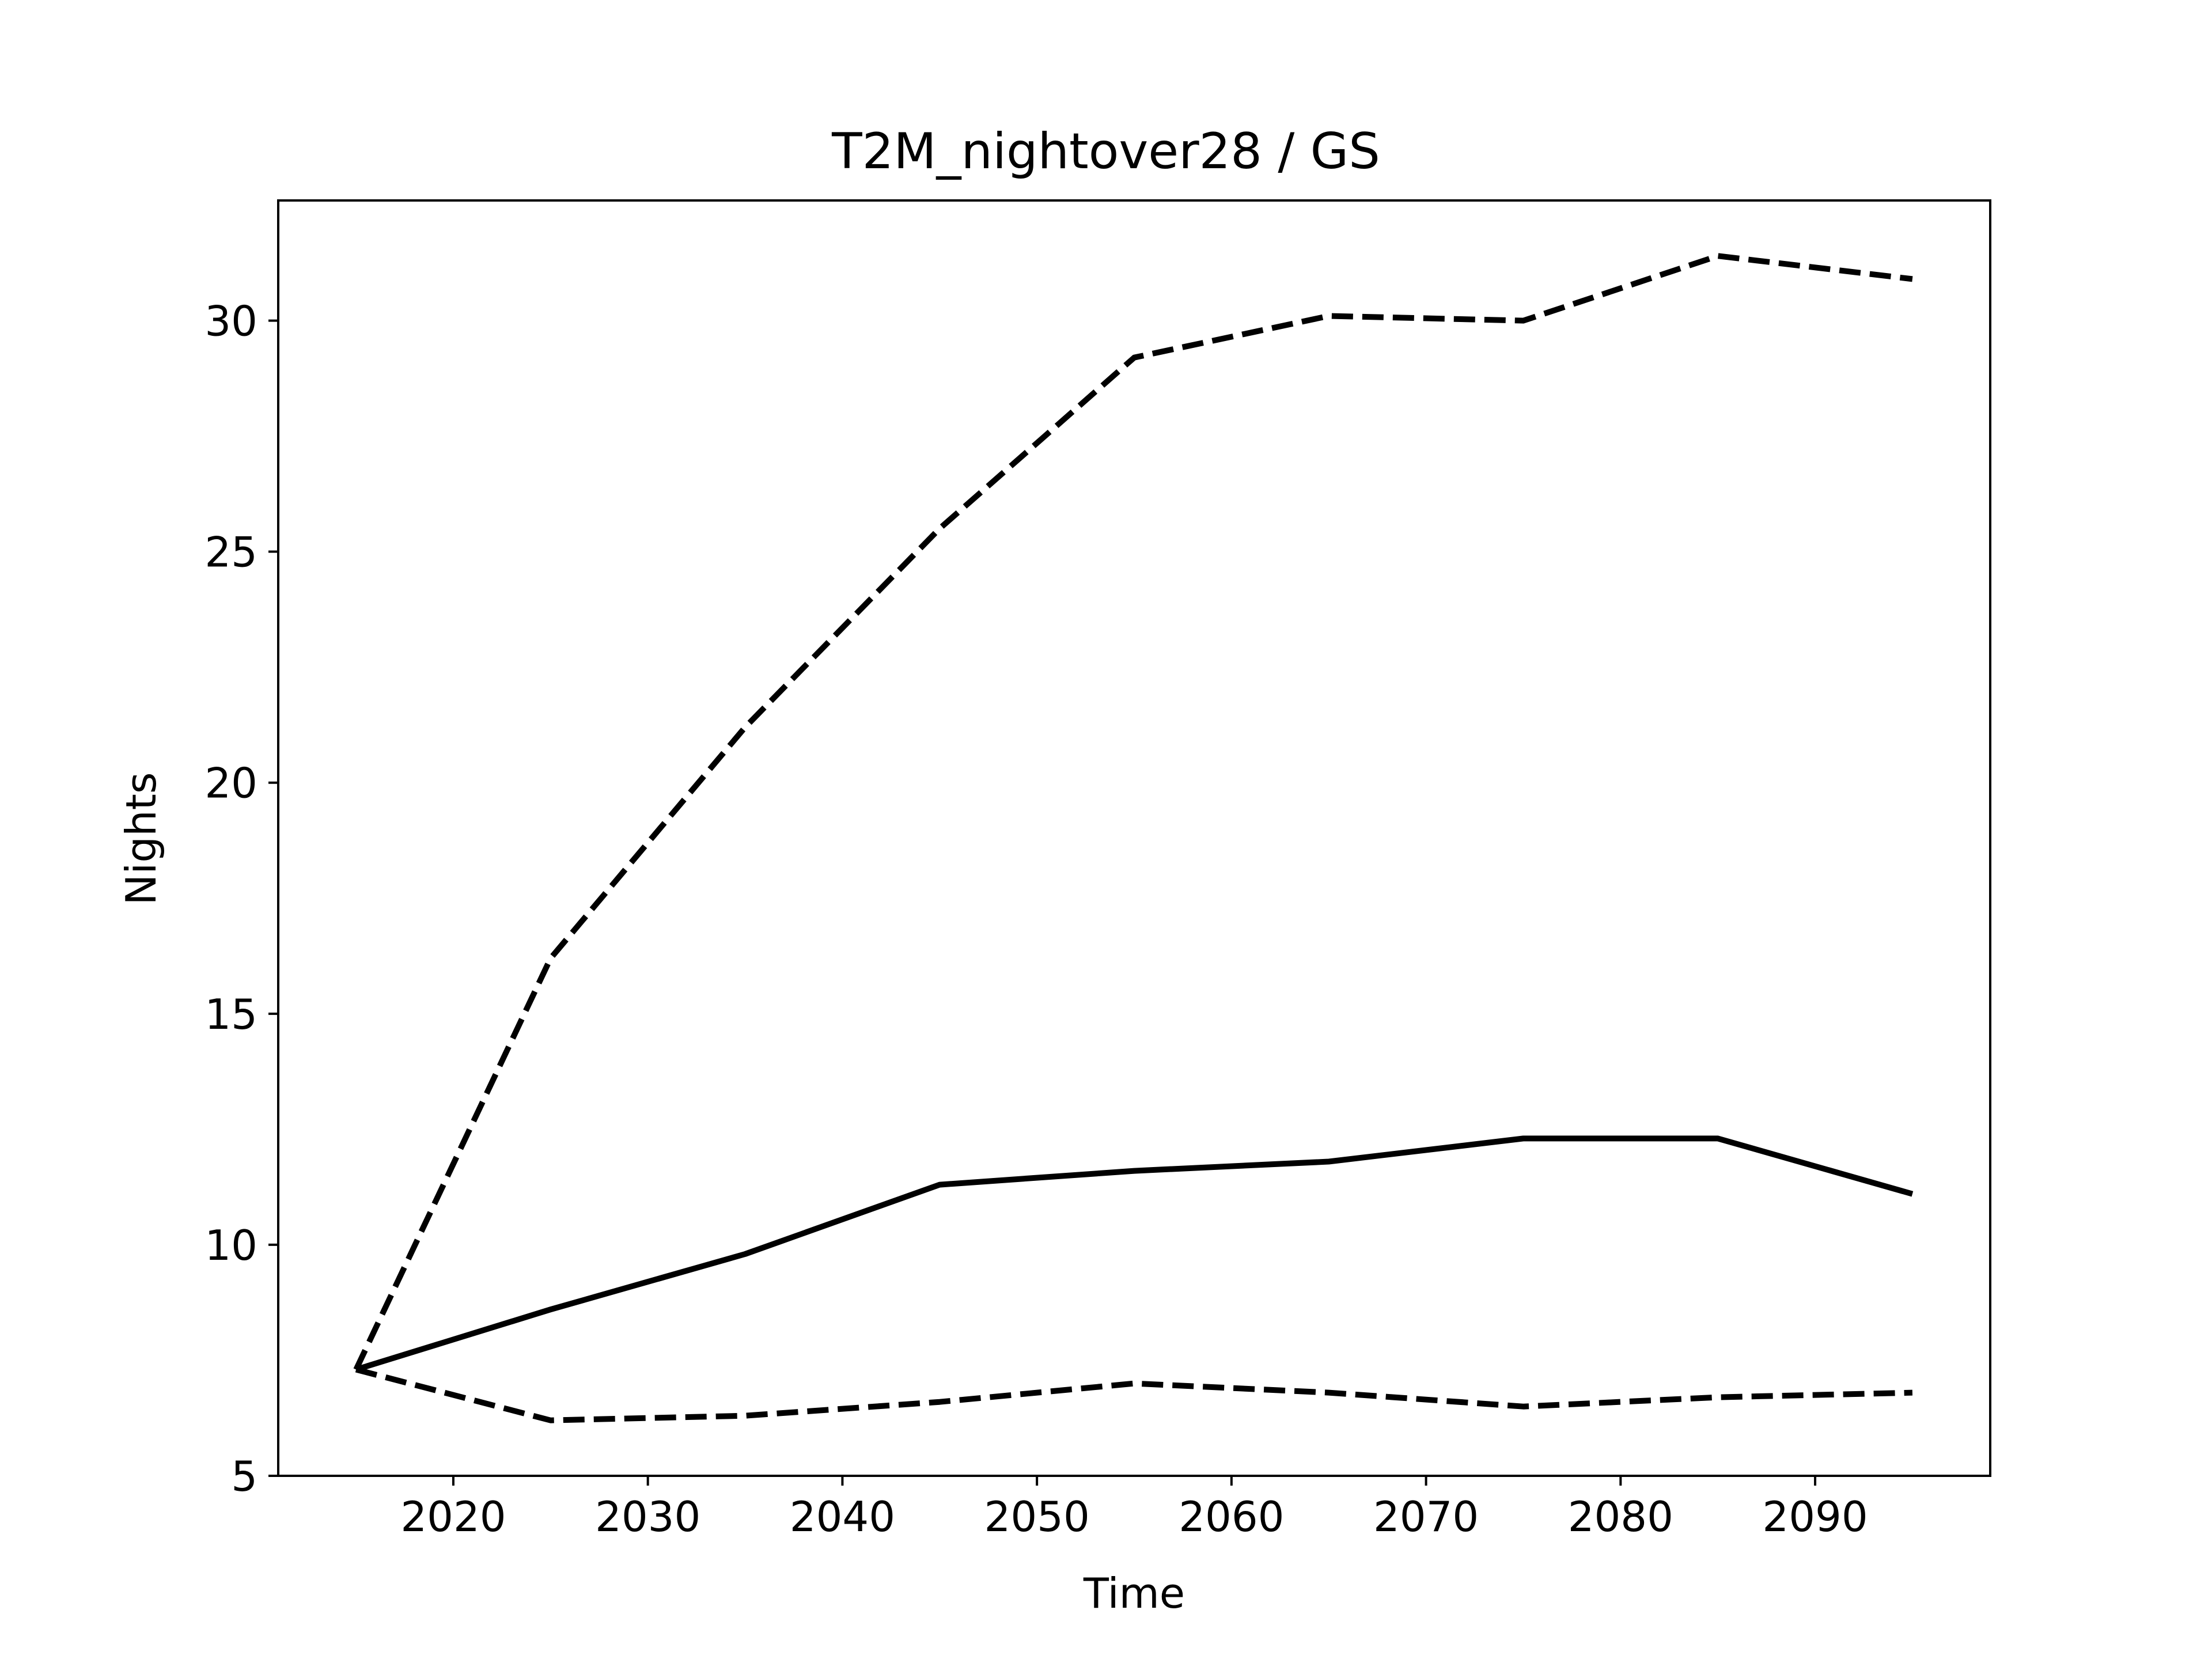  I want to click on y-axis-label: Nights, so click(141, 839).